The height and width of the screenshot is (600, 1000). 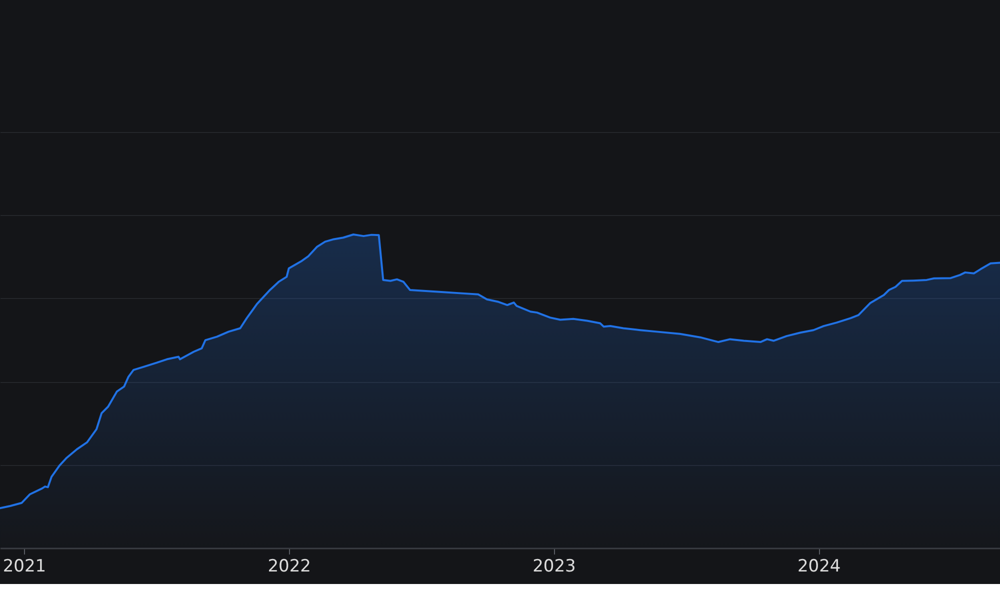 What do you see at coordinates (289, 566) in the screenshot?
I see `x-tick-label: 2022` at bounding box center [289, 566].